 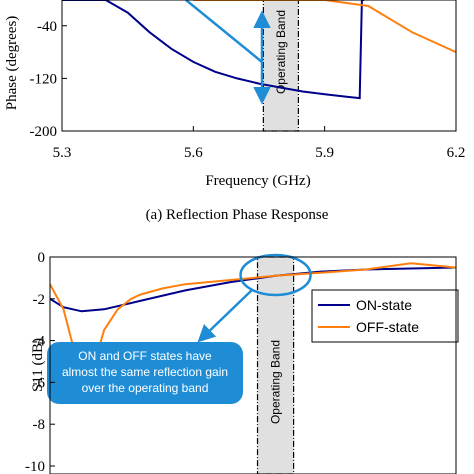 What do you see at coordinates (387, 327) in the screenshot?
I see `legend-label-off: OFF-state` at bounding box center [387, 327].